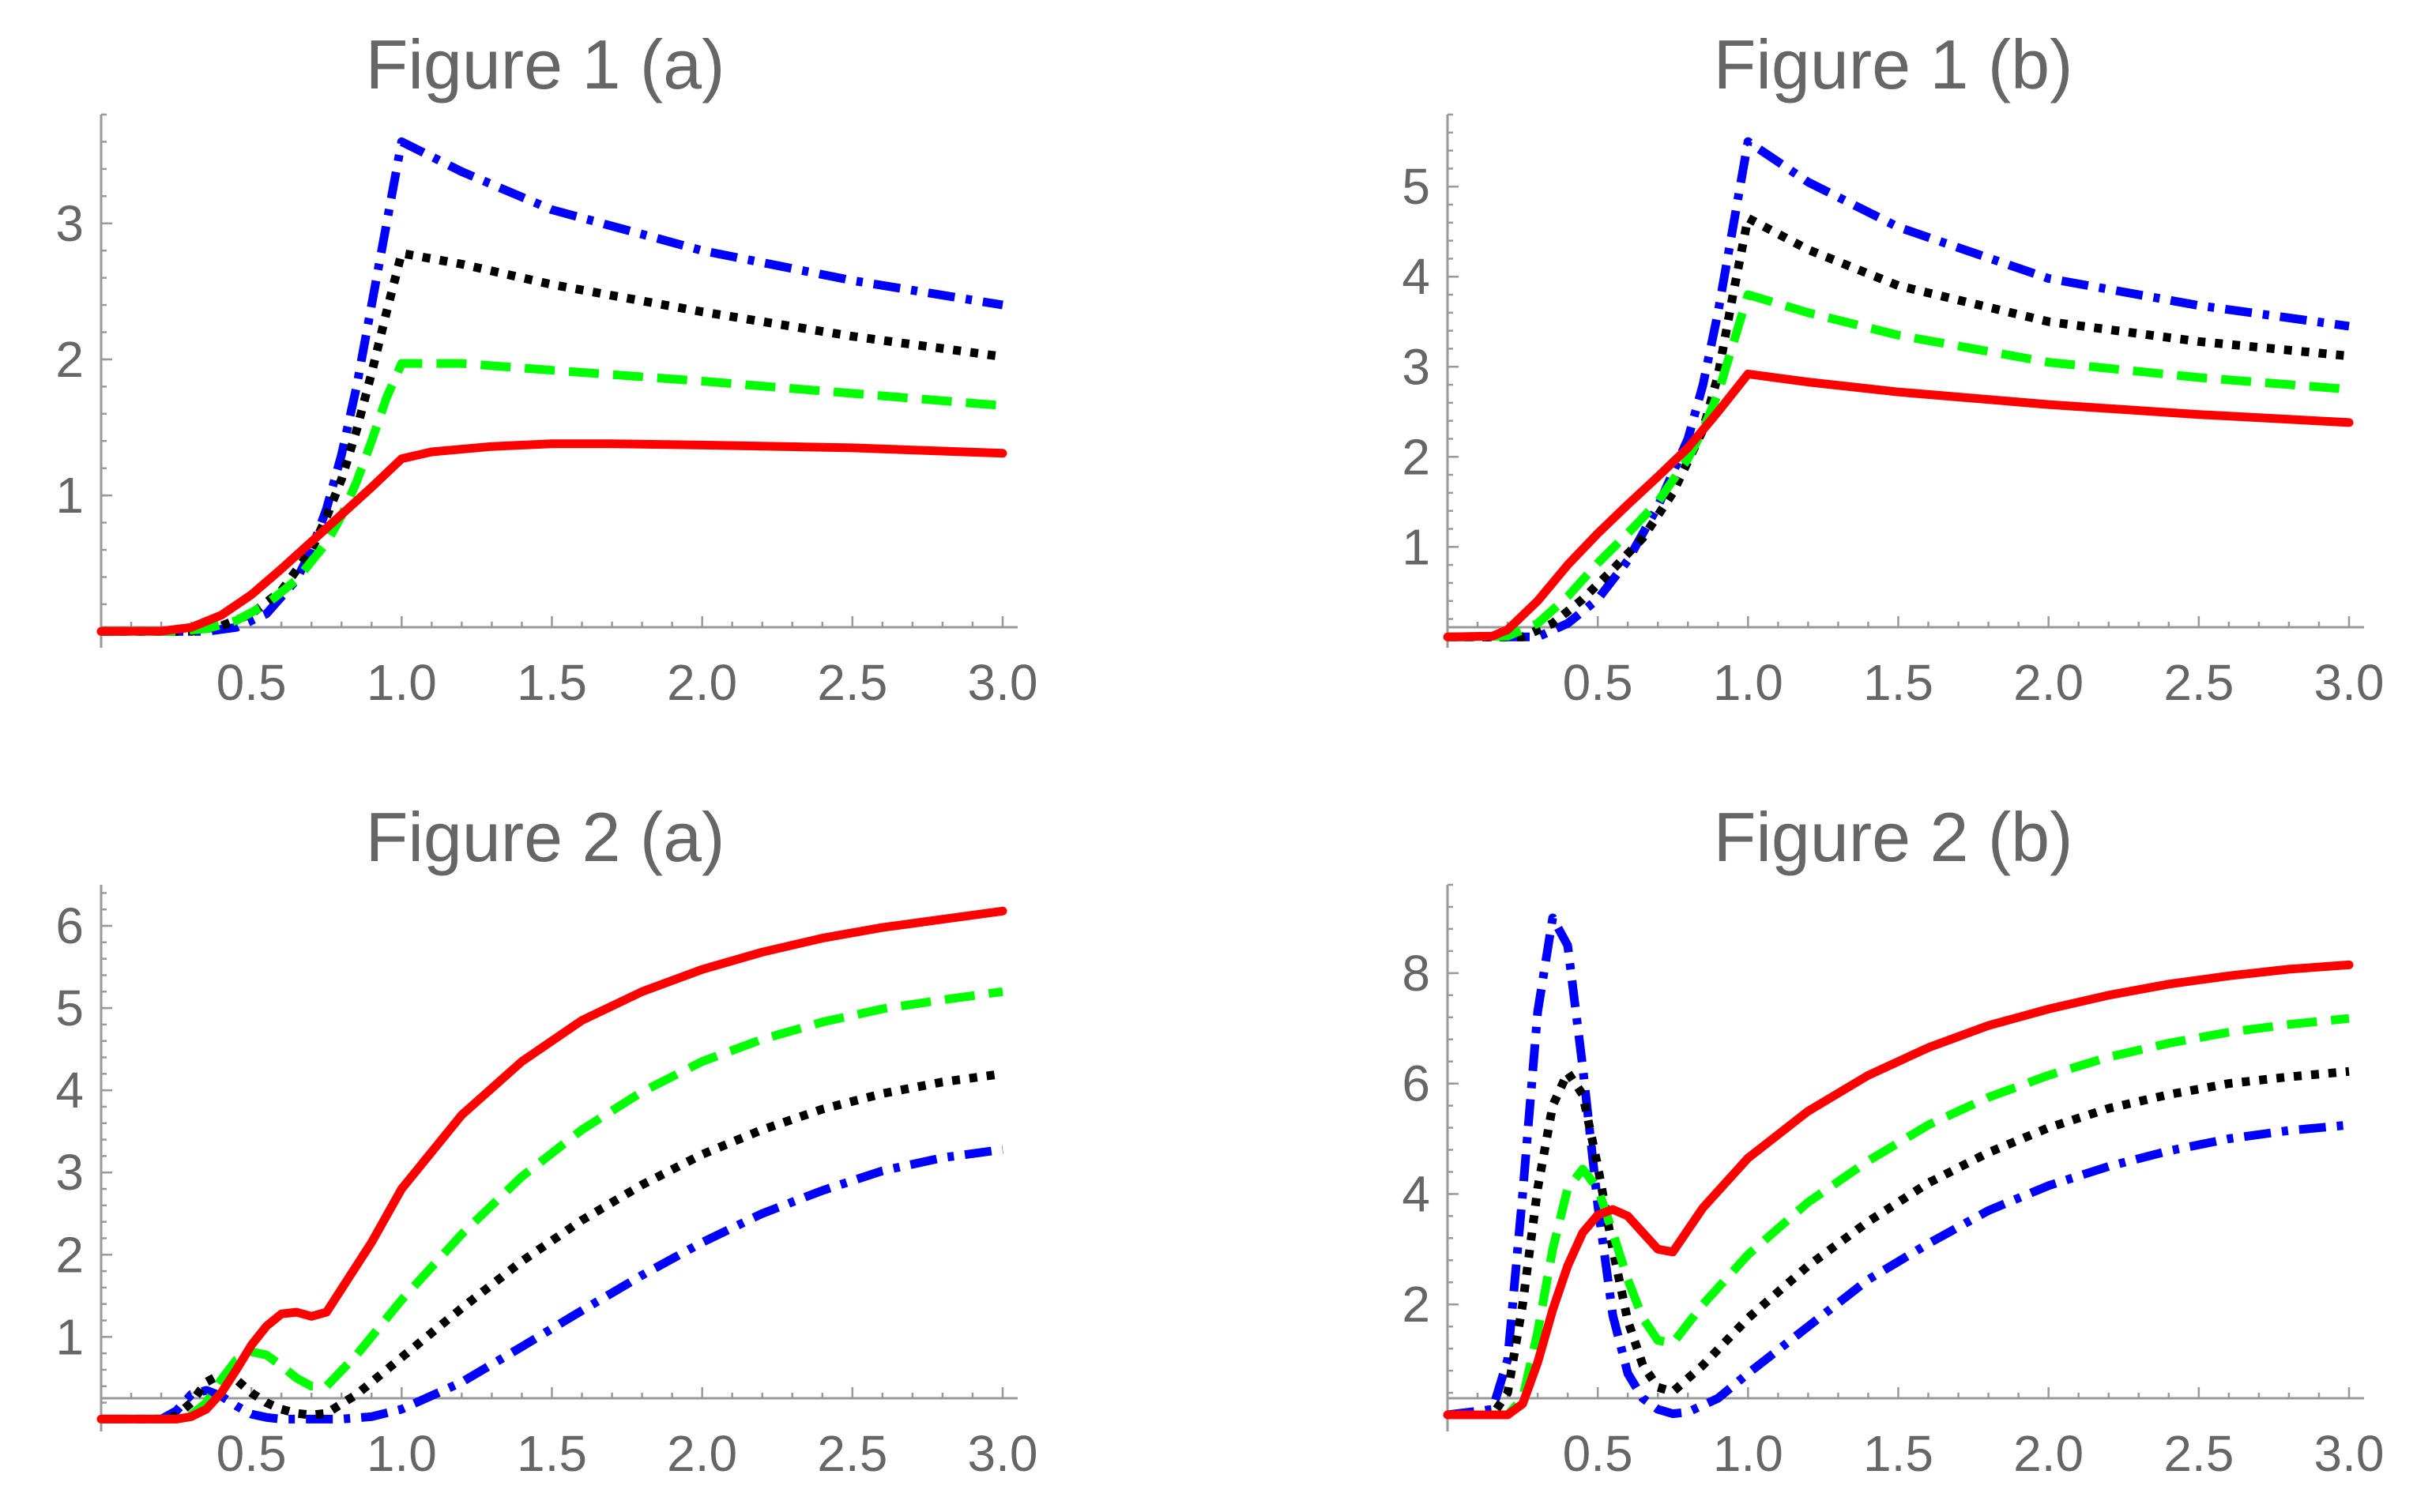 The width and height of the screenshot is (2417, 1512). I want to click on panel-title: Figure 2 (a), so click(545, 837).